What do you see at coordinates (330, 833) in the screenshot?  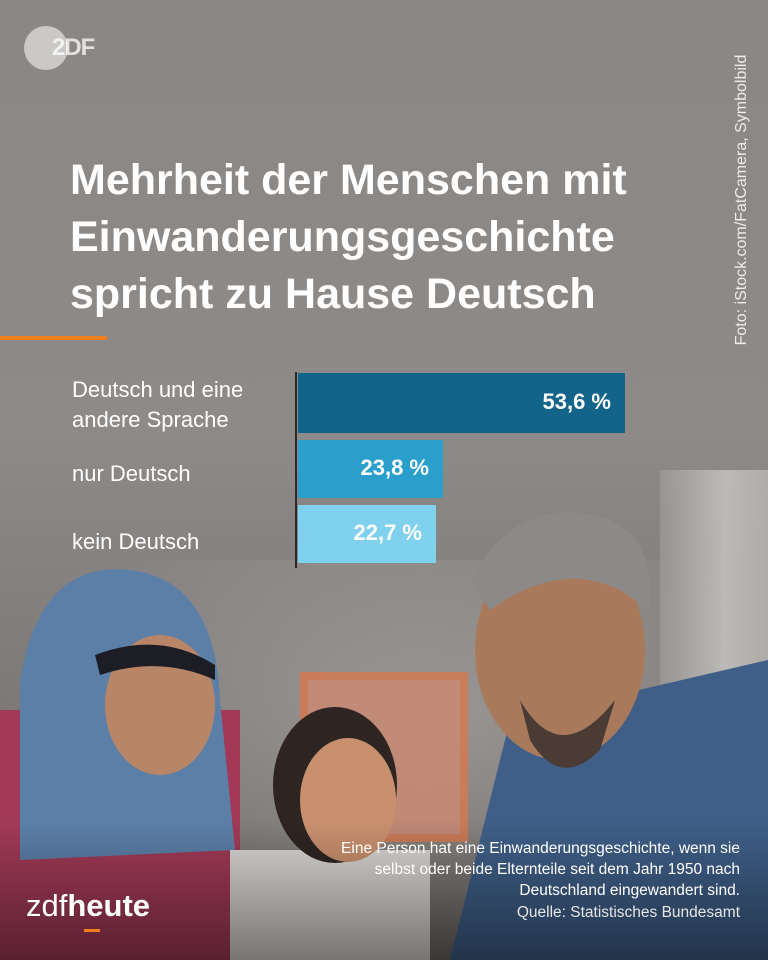 I see `photo-child` at bounding box center [330, 833].